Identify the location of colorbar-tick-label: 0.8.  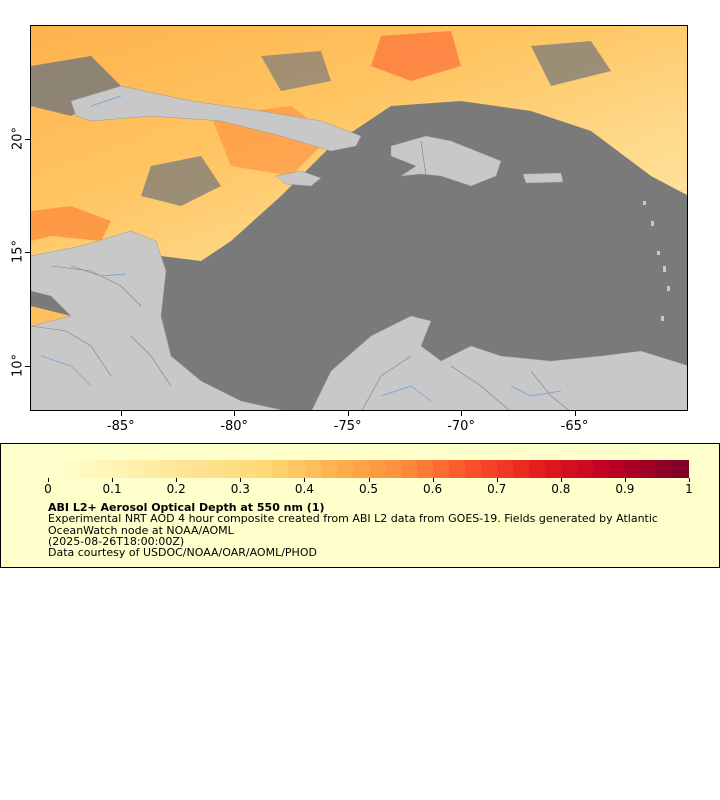
(561, 489).